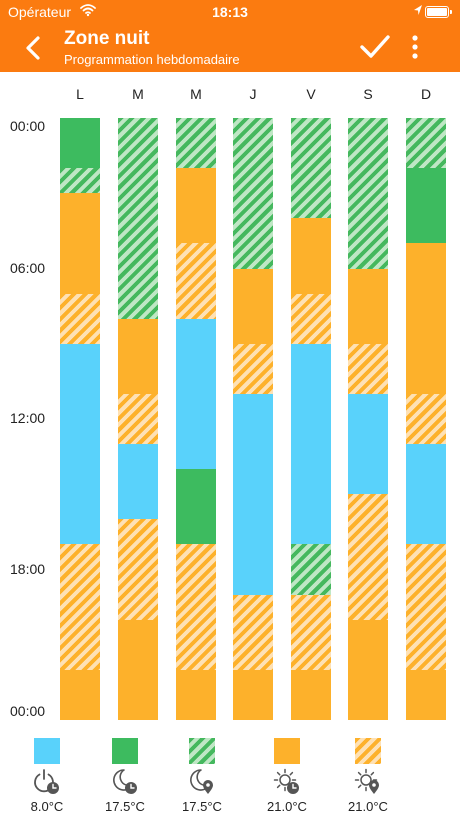  Describe the element at coordinates (311, 94) in the screenshot. I see `day-label: V` at that location.